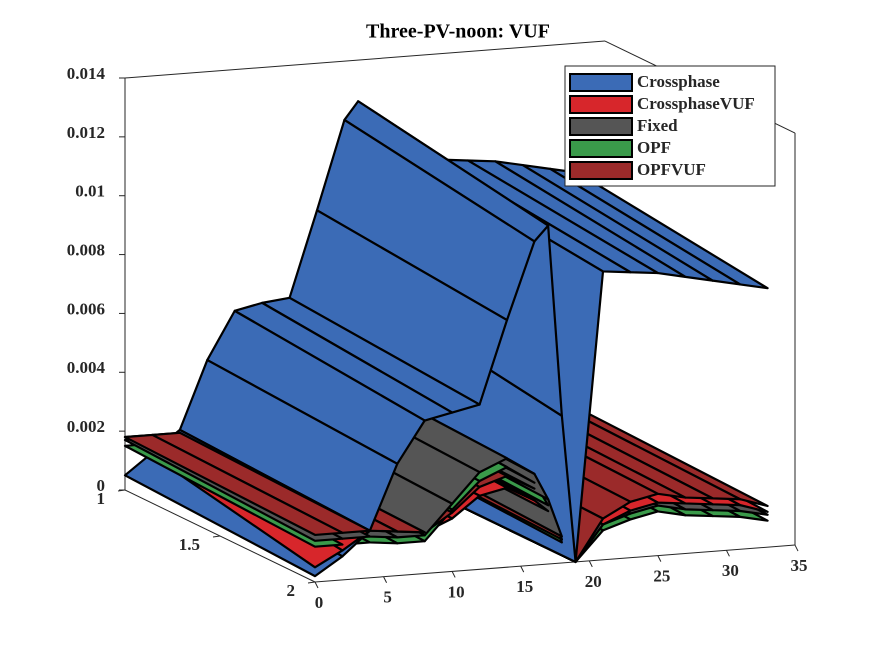 The image size is (875, 656). What do you see at coordinates (678, 81) in the screenshot?
I see `legend-label: Crossphase` at bounding box center [678, 81].